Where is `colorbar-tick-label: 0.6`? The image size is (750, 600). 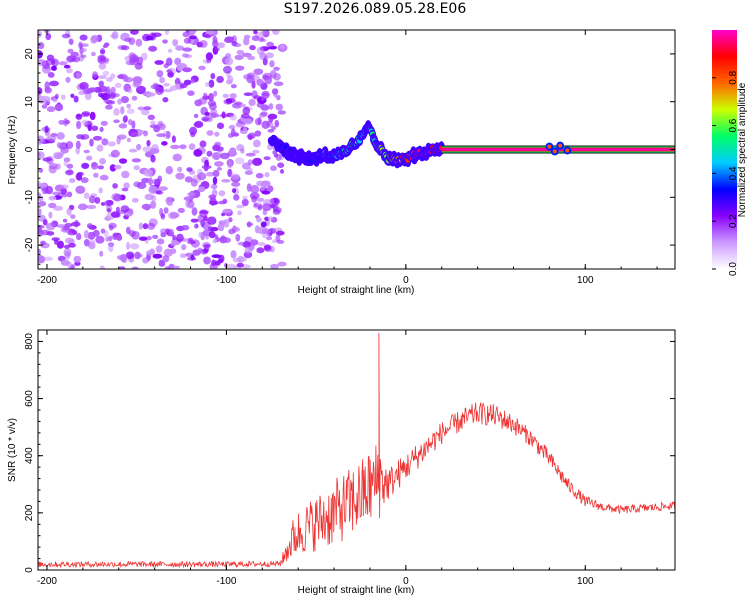
colorbar-tick-label: 0.6 is located at coordinates (733, 125).